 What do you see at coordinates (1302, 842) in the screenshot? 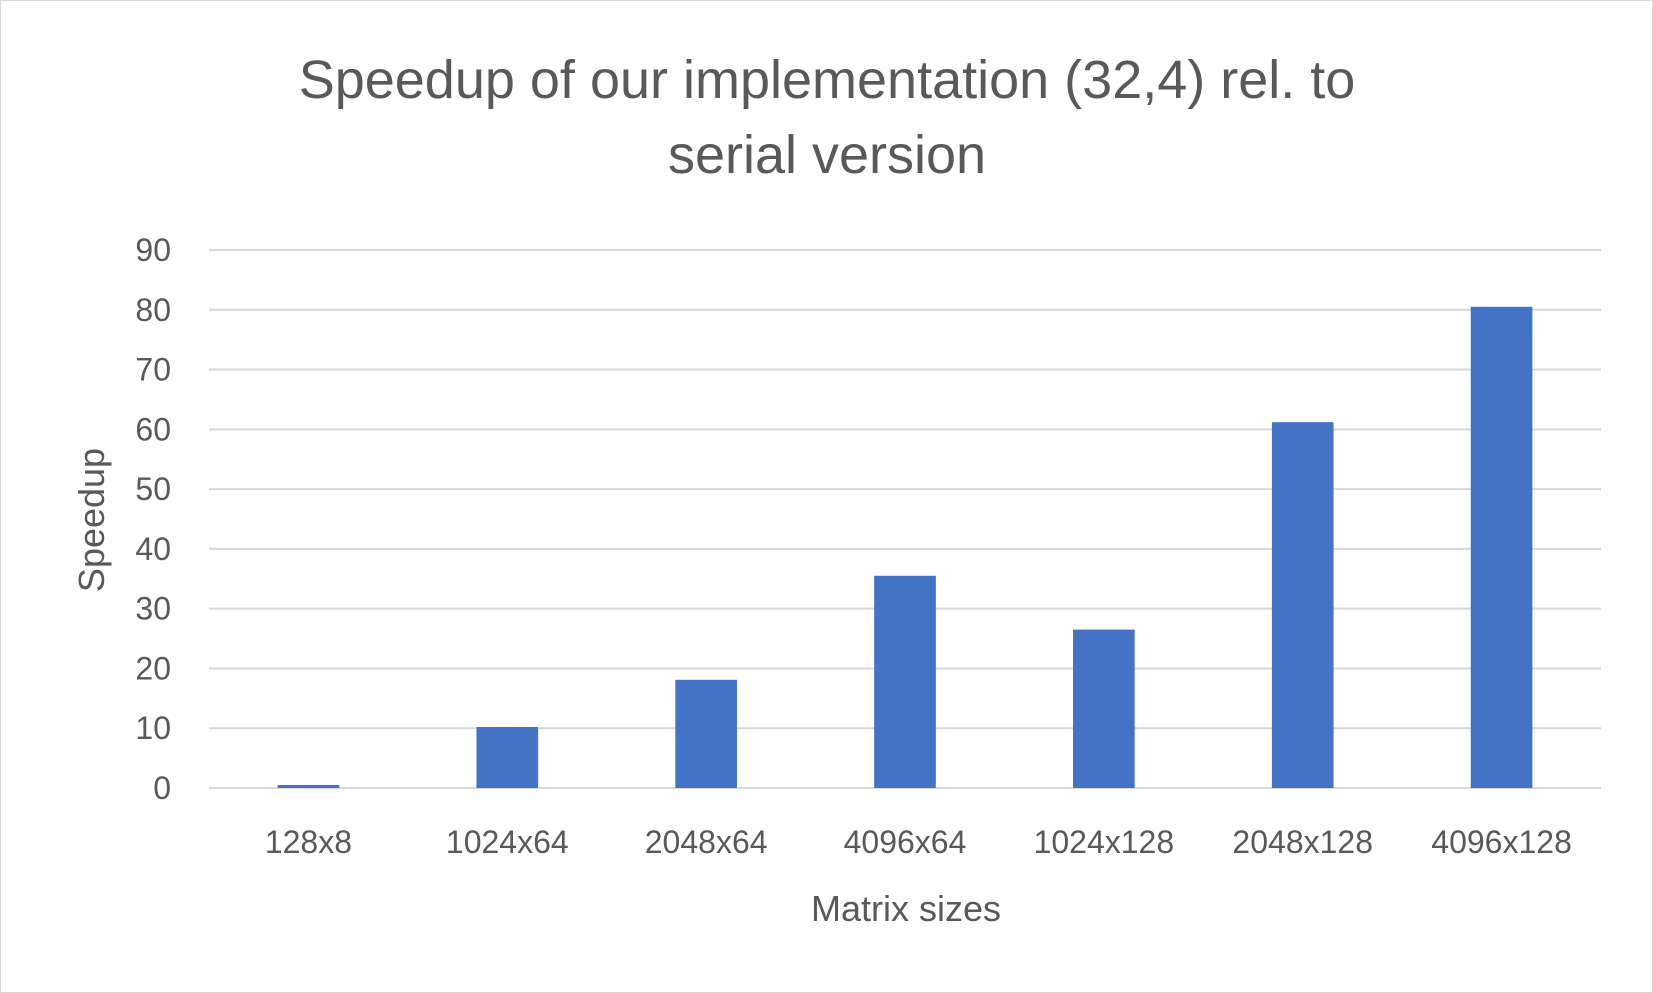
I see `x-tick-label: 2048x128` at bounding box center [1302, 842].